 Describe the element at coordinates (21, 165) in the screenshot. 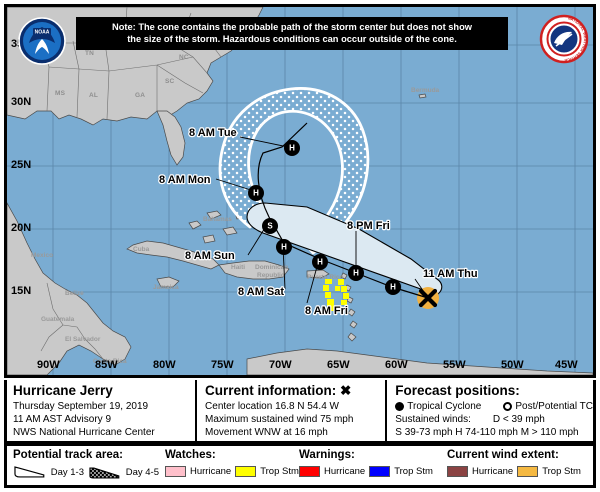

I see `lat-label-25n: 25N` at that location.